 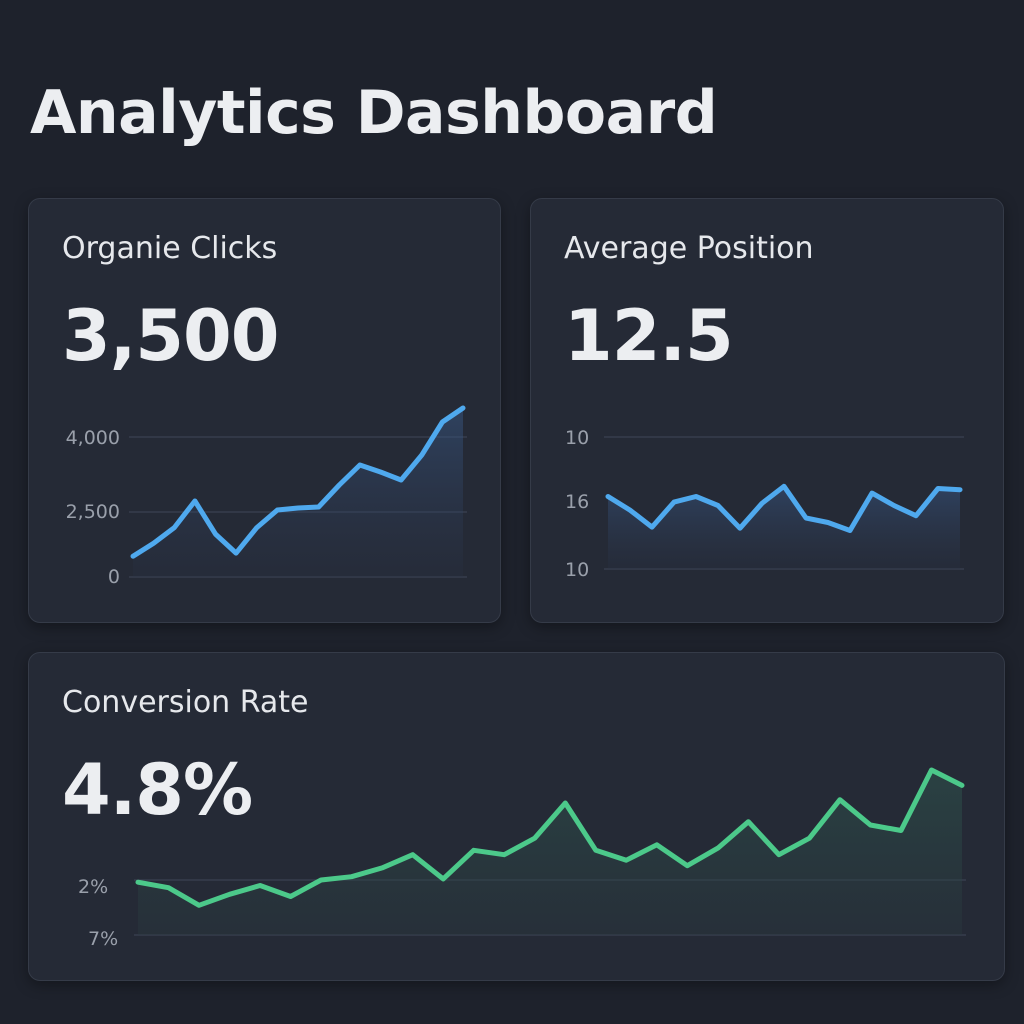 What do you see at coordinates (689, 248) in the screenshot?
I see `card-title: Average Position` at bounding box center [689, 248].